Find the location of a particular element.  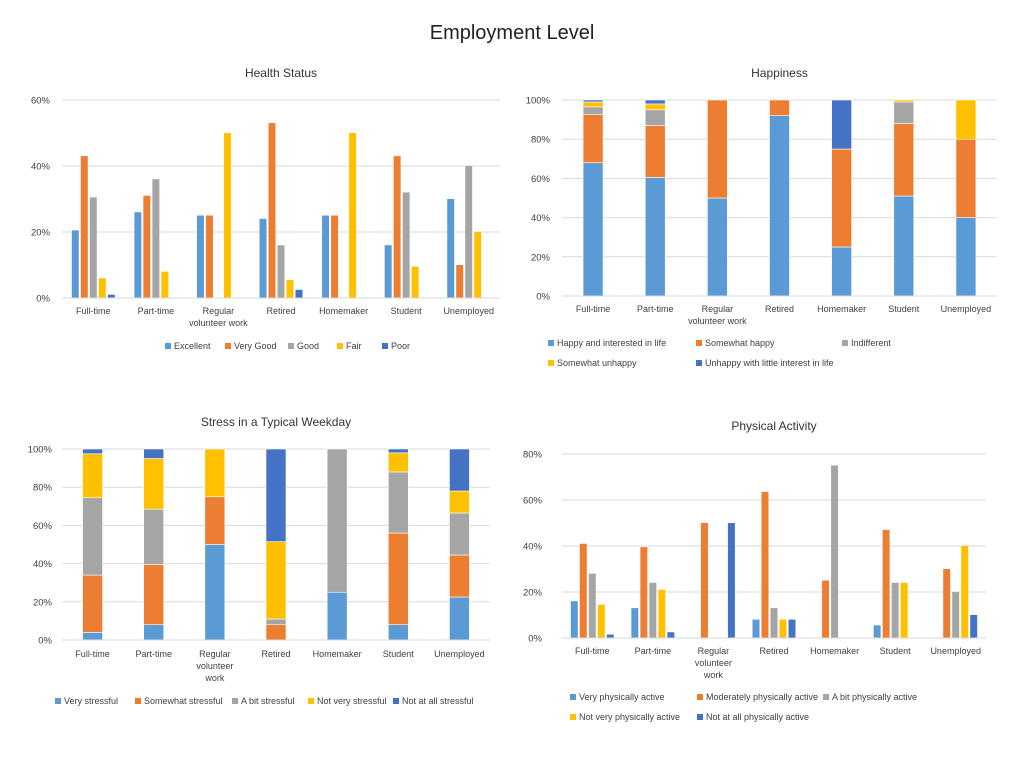

legend-label-not-very-stressful: Not very stressful is located at coordinates (352, 701).